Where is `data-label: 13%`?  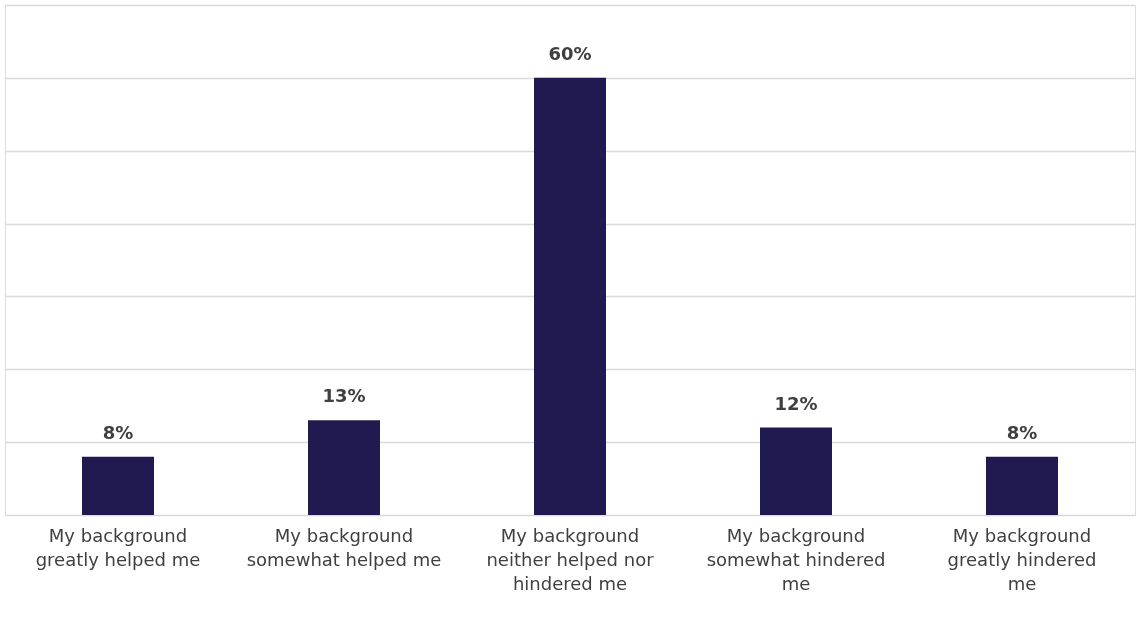
data-label: 13% is located at coordinates (344, 396).